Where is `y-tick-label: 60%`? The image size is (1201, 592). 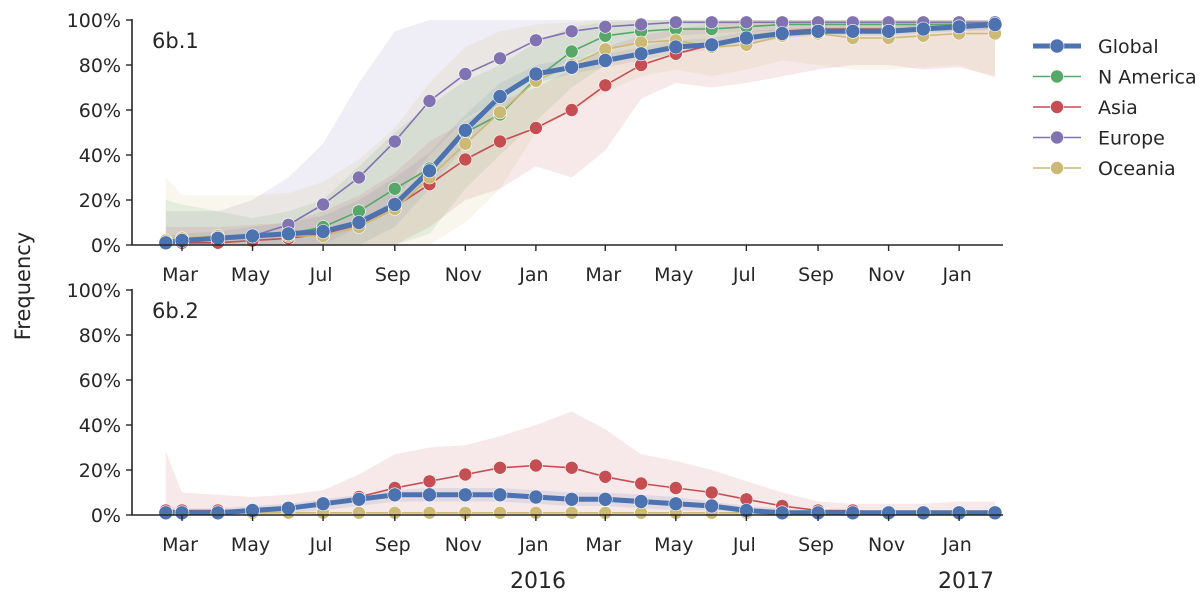 y-tick-label: 60% is located at coordinates (100, 381).